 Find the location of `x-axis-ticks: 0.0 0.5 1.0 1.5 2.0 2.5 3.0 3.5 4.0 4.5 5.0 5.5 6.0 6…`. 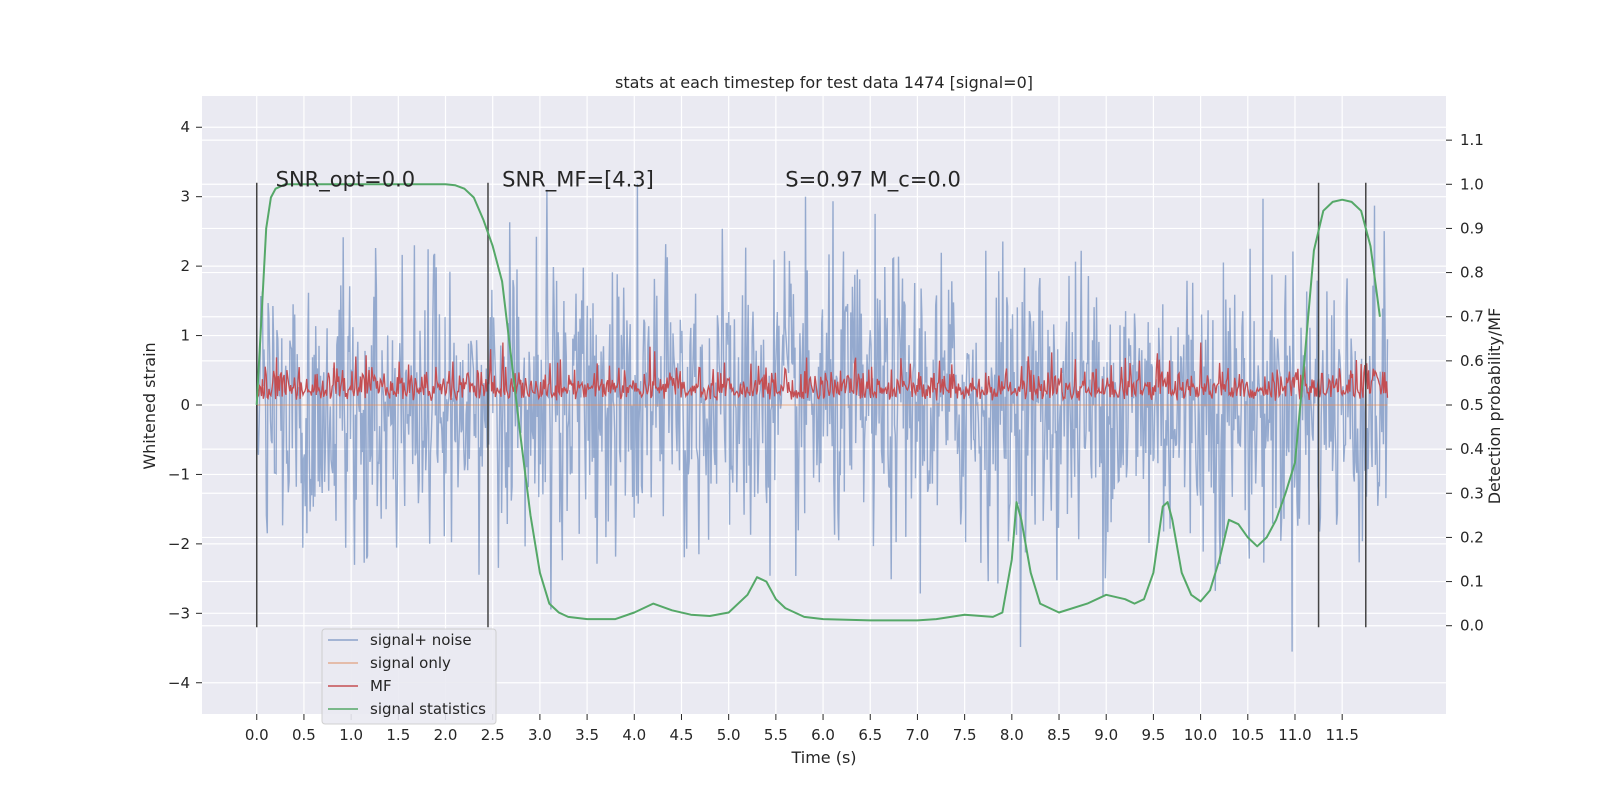

x-axis-ticks: 0.0 0.5 1.0 1.5 2.0 2.5 3.0 3.5 4.0 4.5 5.0 5.5 6.0 6… is located at coordinates (802, 729).